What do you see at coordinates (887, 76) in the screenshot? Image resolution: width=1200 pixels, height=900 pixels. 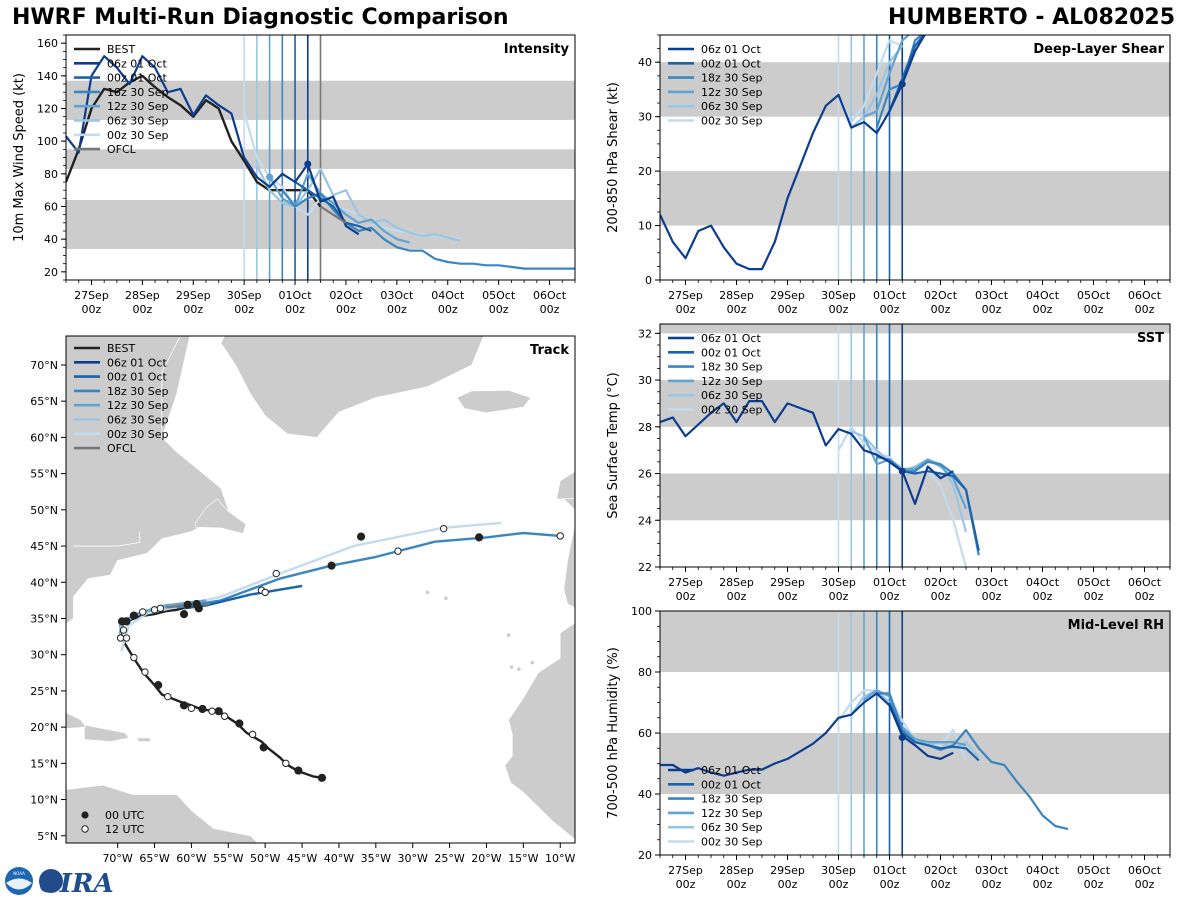 I see `shear-series-12z-30-sep` at bounding box center [887, 76].